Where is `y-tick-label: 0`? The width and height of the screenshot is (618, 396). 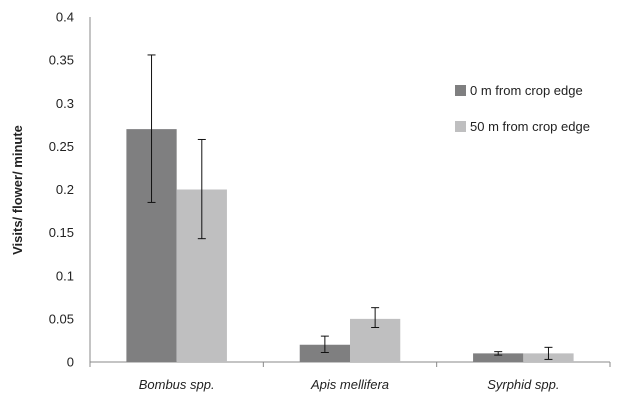 y-tick-label: 0 is located at coordinates (70, 362).